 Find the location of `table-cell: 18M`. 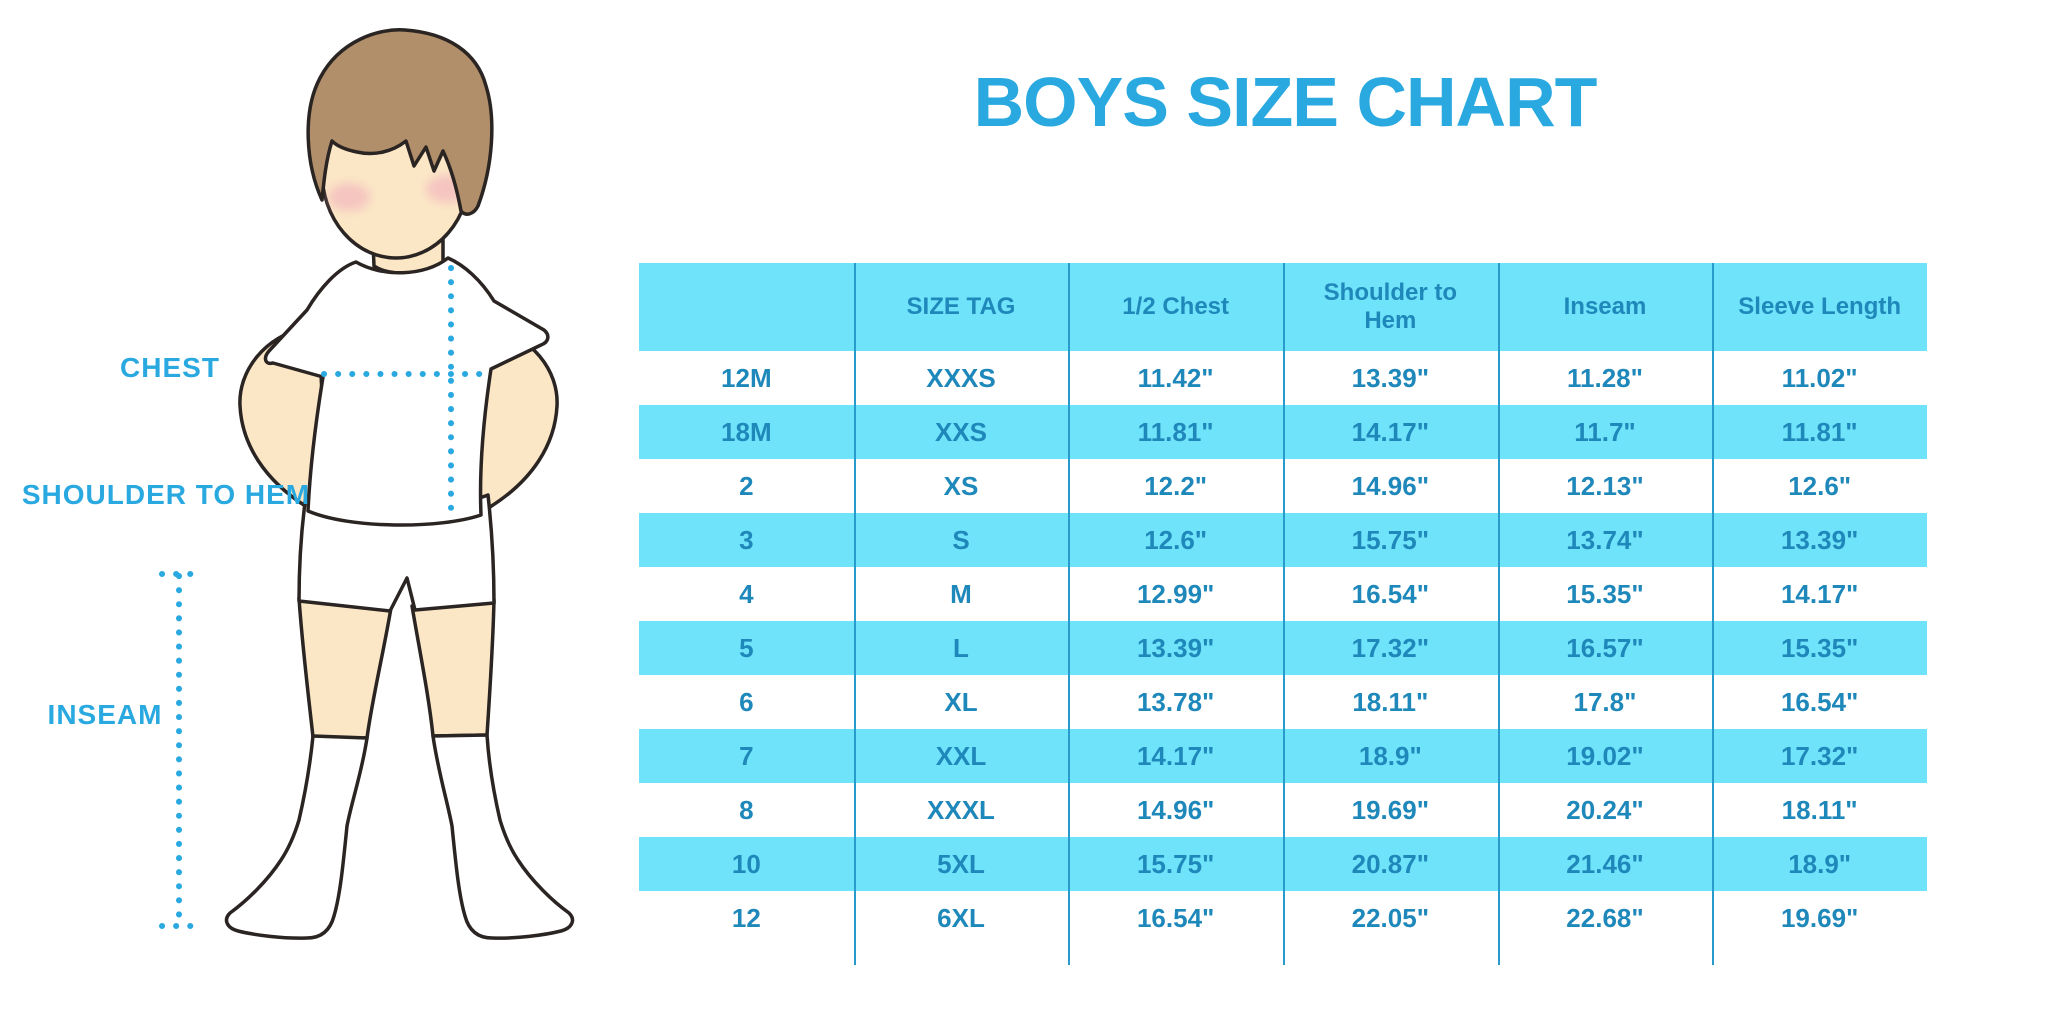

table-cell: 18M is located at coordinates (746, 431).